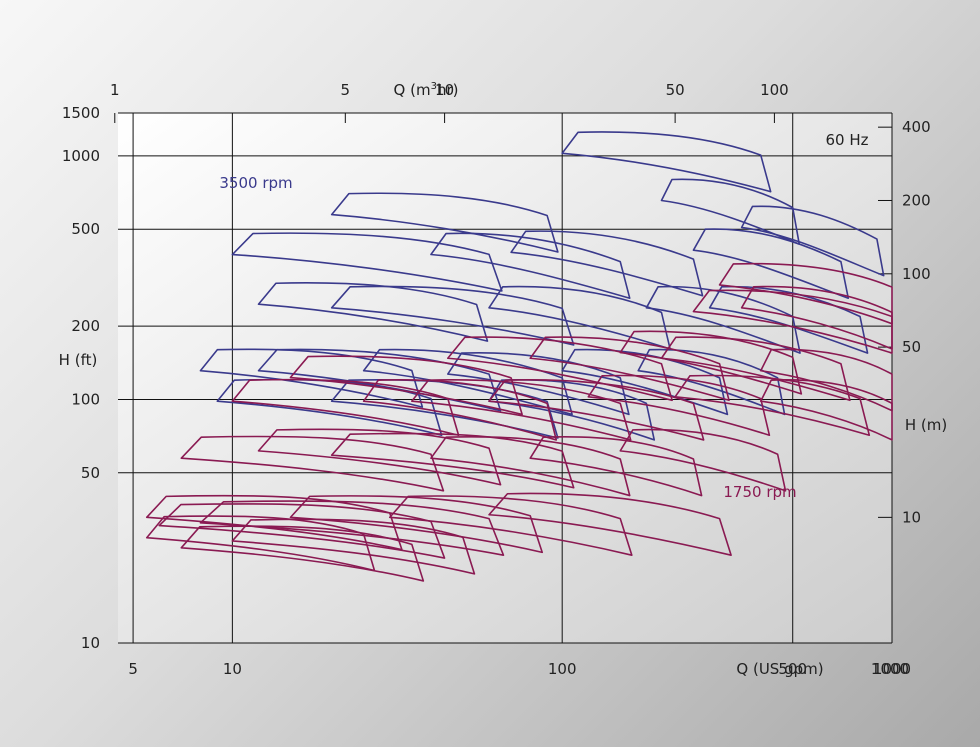  Describe the element at coordinates (759, 492) in the screenshot. I see `series-label-1750: 1750 rpm` at that location.